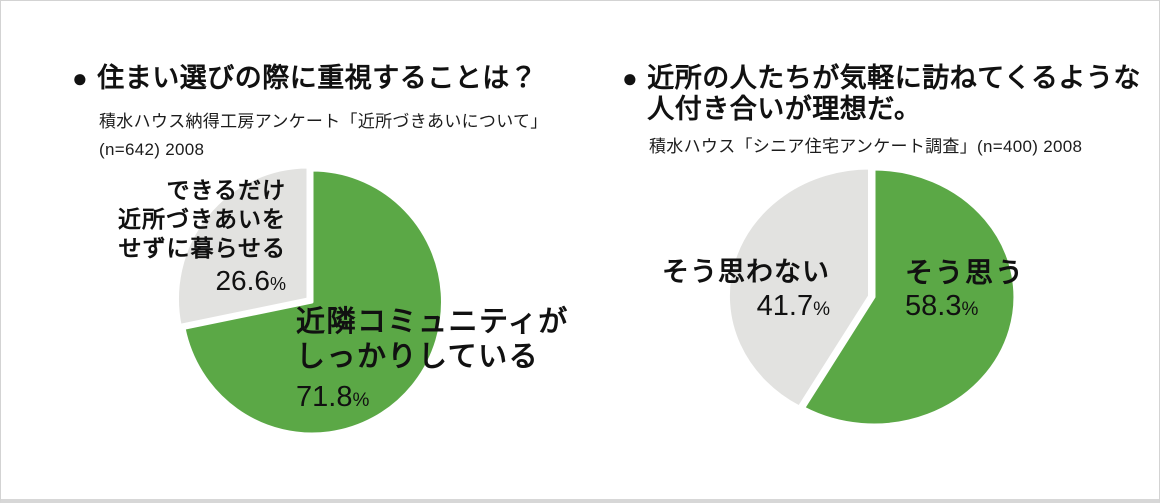  What do you see at coordinates (317, 78) in the screenshot?
I see `chart-title-left-text: 住まい選びの際に重視することは？` at bounding box center [317, 78].